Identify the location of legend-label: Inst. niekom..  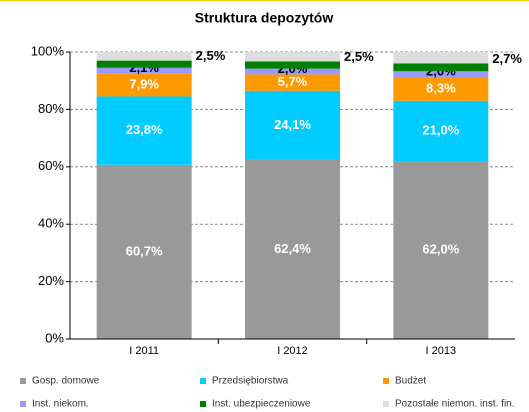
(60, 404).